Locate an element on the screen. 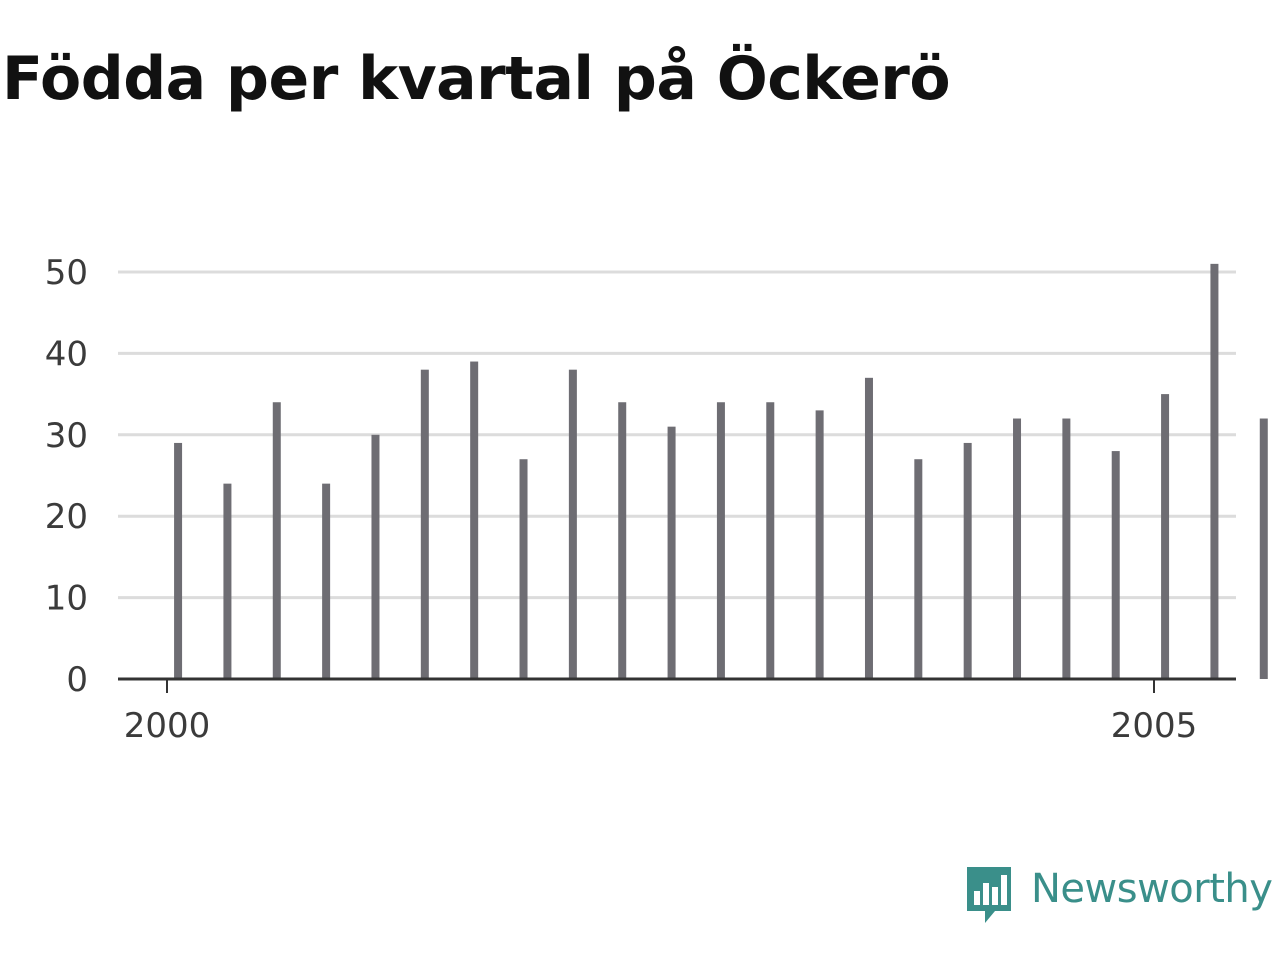 The height and width of the screenshot is (960, 1280). chart-title: Födda per kvartal på Öckerö is located at coordinates (476, 79).